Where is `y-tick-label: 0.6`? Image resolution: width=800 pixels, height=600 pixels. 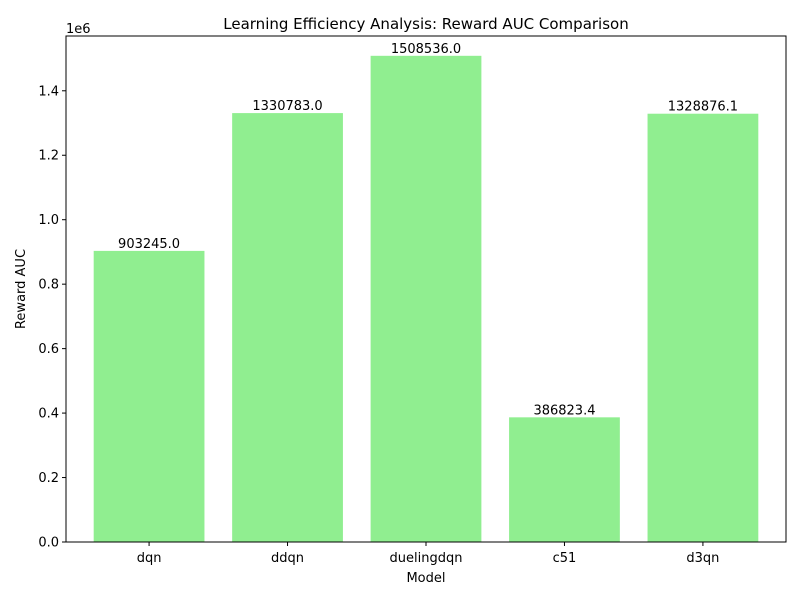 y-tick-label: 0.6 is located at coordinates (48, 349).